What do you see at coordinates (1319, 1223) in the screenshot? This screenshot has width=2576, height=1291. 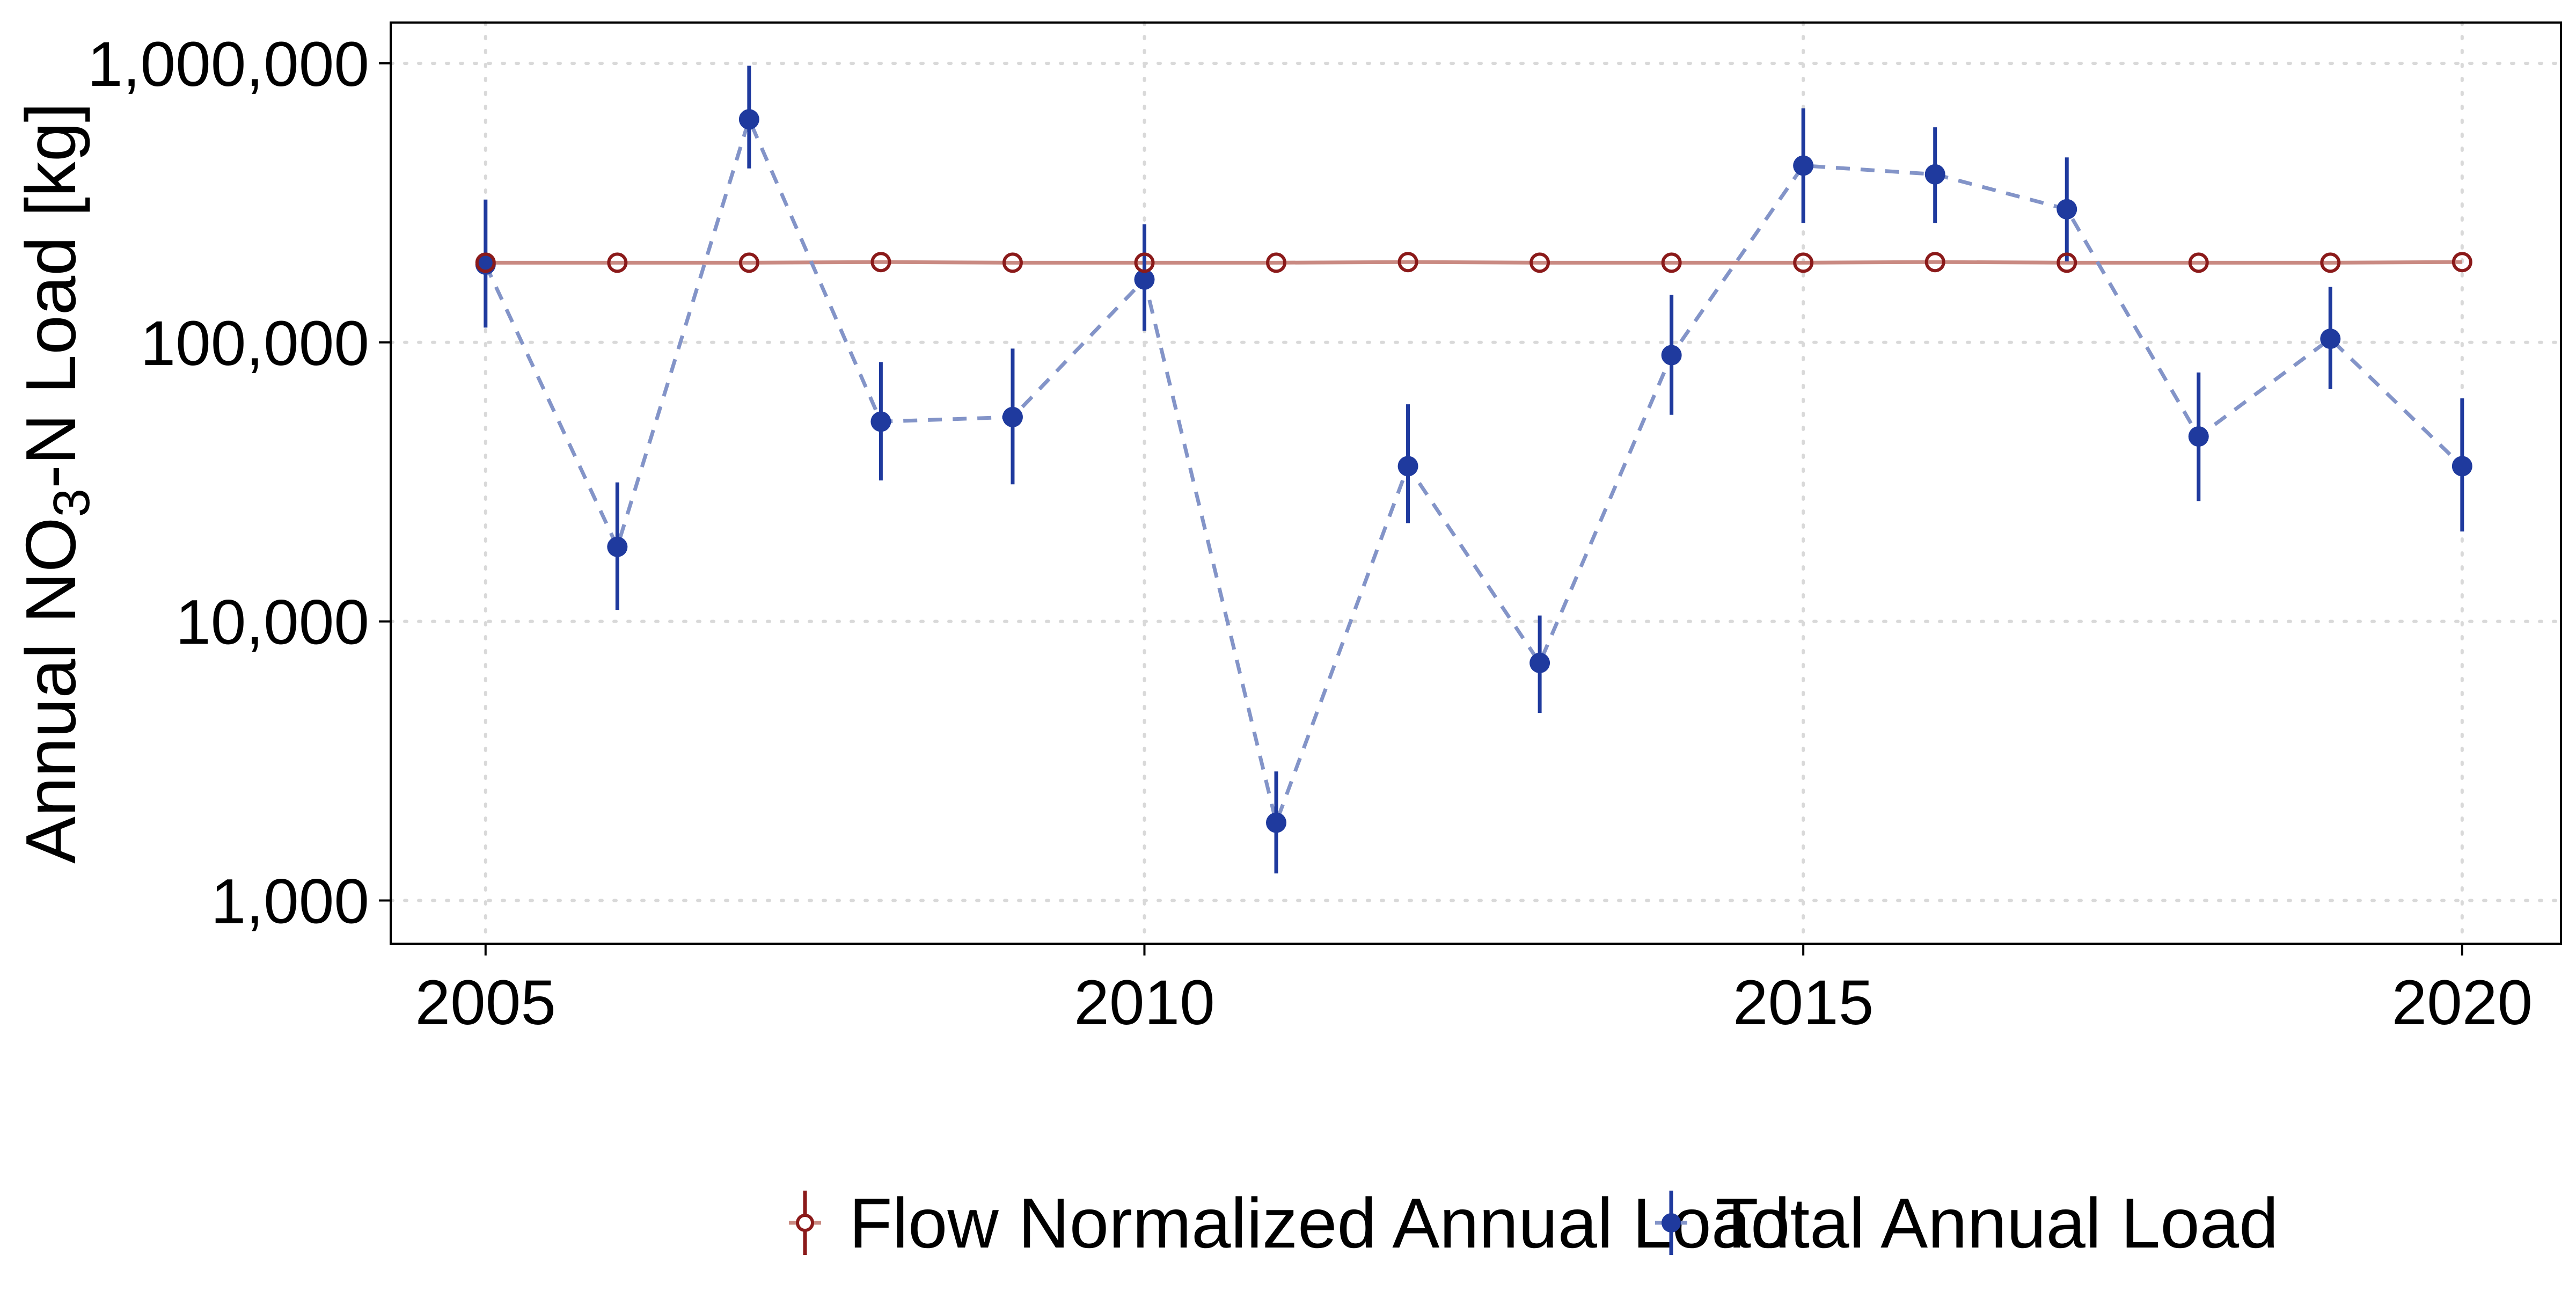 I see `legend-label-flow-normalized: Flow Normalized Annual Load` at bounding box center [1319, 1223].